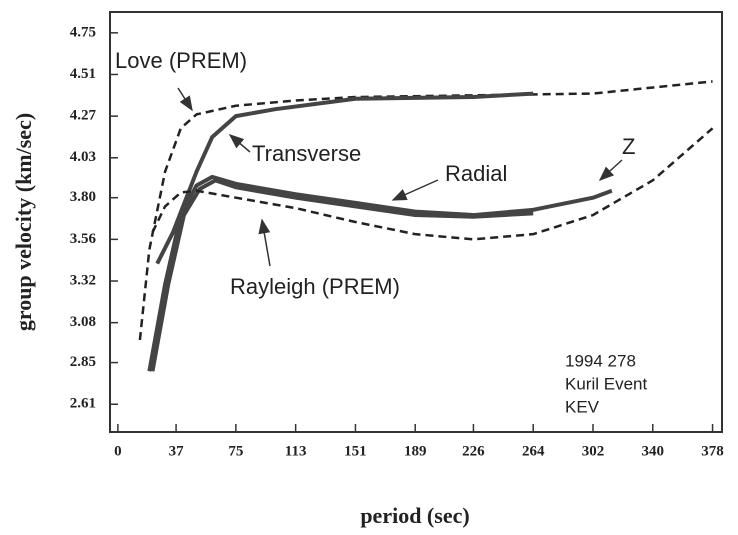 The height and width of the screenshot is (535, 738). I want to click on x-tick-label: 189, so click(415, 451).